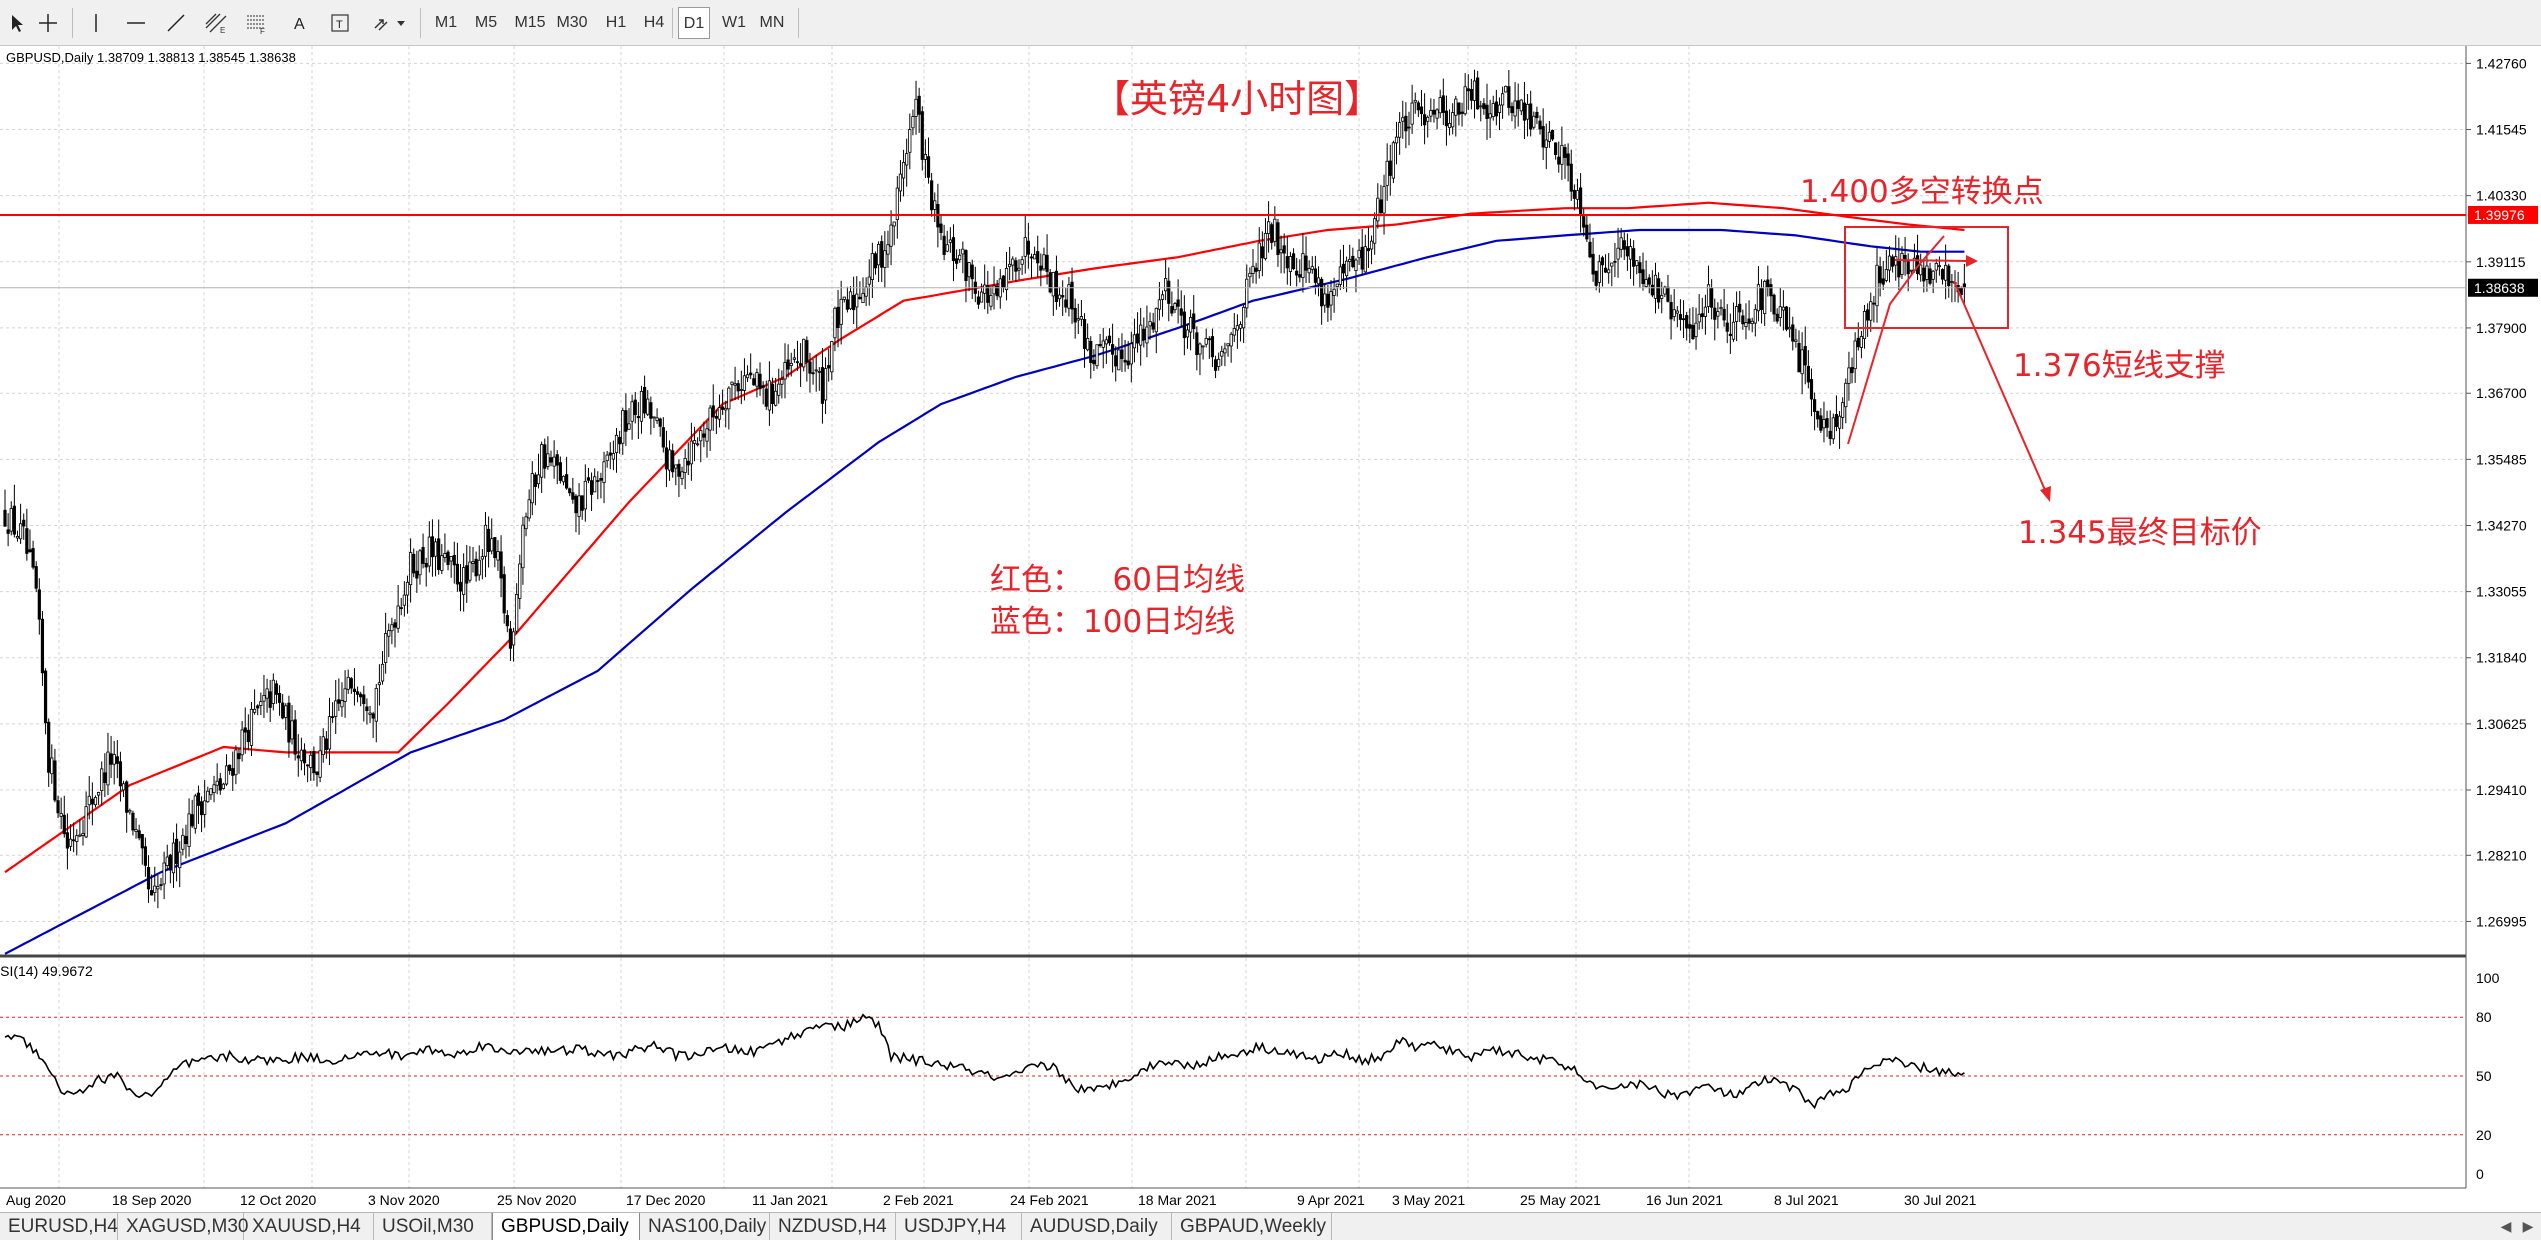 The height and width of the screenshot is (1240, 2541). What do you see at coordinates (389, 23) in the screenshot?
I see `arrow-shapes-icon` at bounding box center [389, 23].